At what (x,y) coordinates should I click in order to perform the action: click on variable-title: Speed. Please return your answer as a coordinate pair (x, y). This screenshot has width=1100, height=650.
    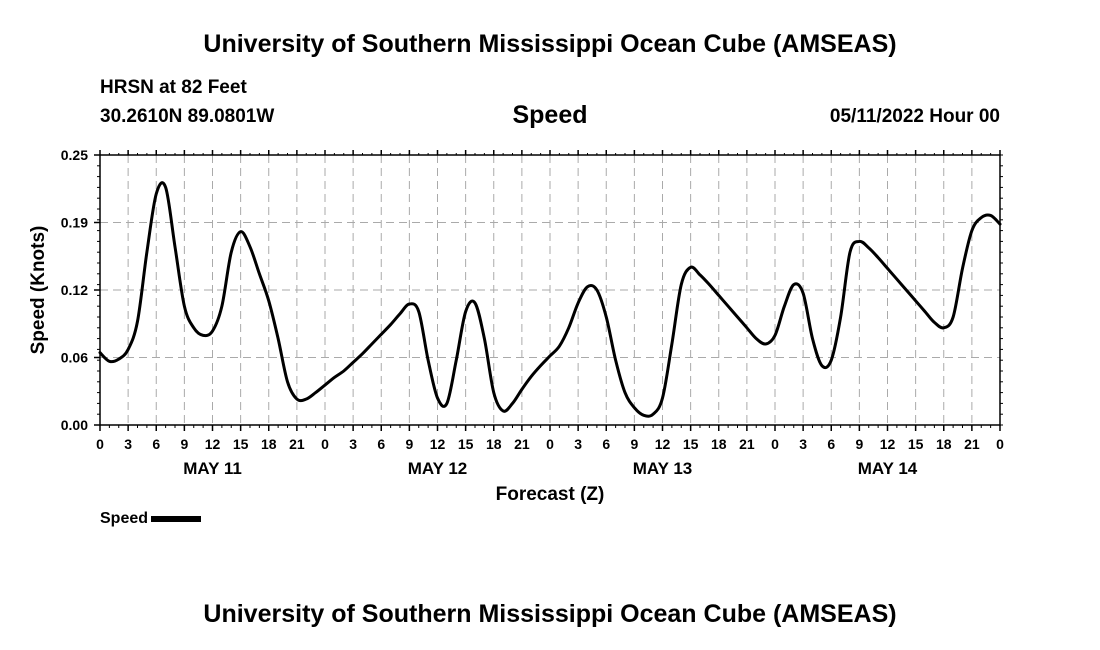
    Looking at the image, I should click on (550, 115).